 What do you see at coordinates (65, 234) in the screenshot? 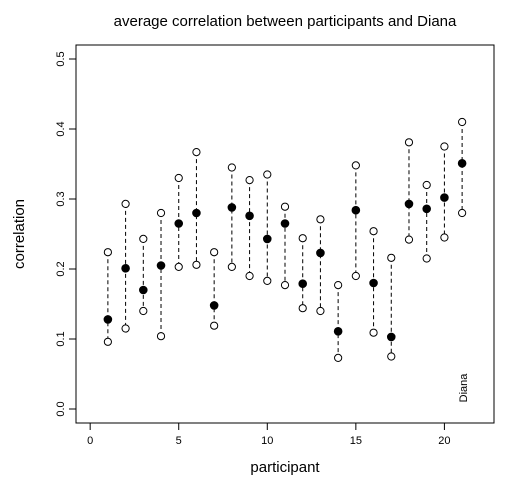
I see `y-axis: 0.0 0.1 0.2 0.3 0.4 0.5` at bounding box center [65, 234].